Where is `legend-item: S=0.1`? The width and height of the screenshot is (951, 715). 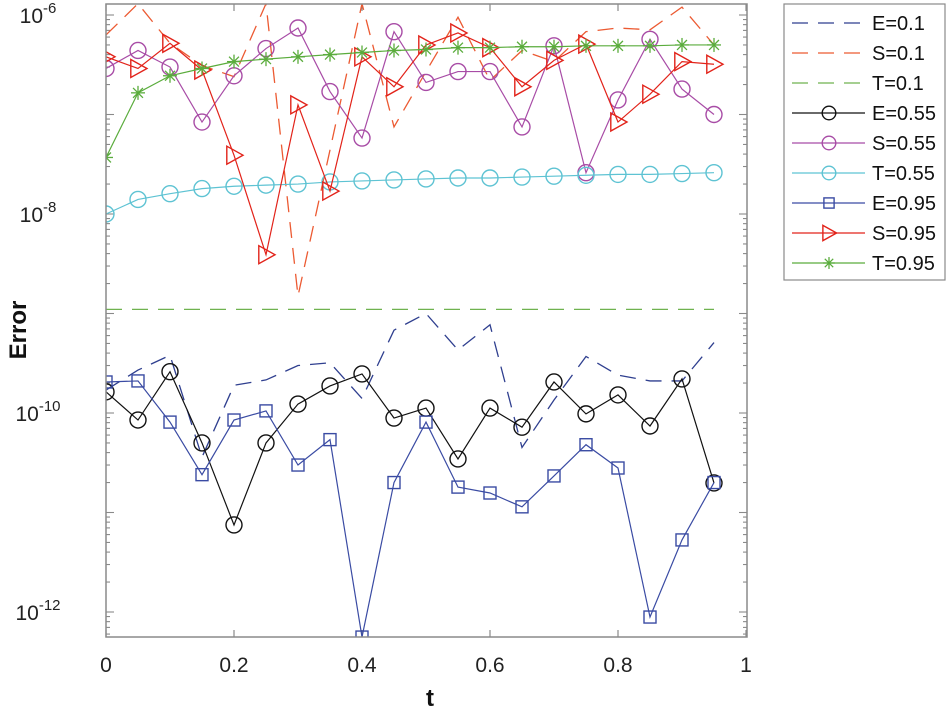
legend-item: S=0.1 is located at coordinates (858, 54).